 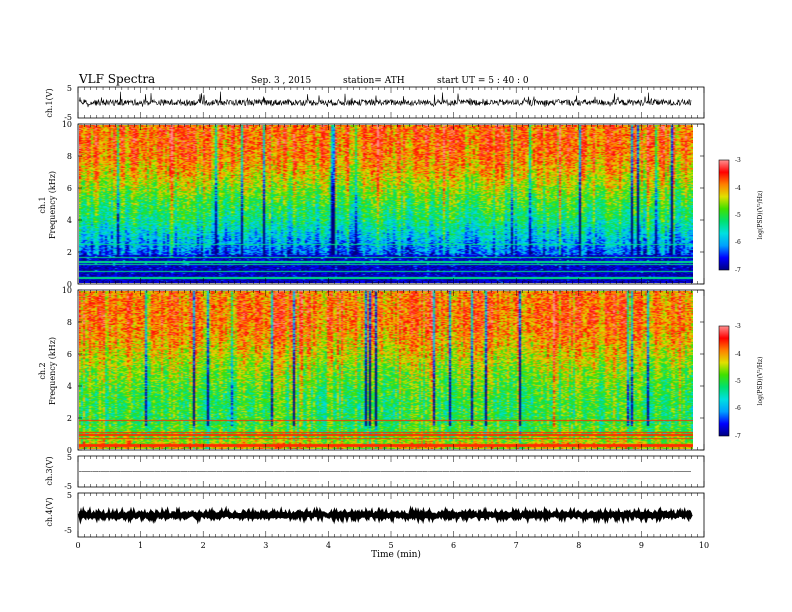 I want to click on ch1-waveform-line, so click(x=385, y=99).